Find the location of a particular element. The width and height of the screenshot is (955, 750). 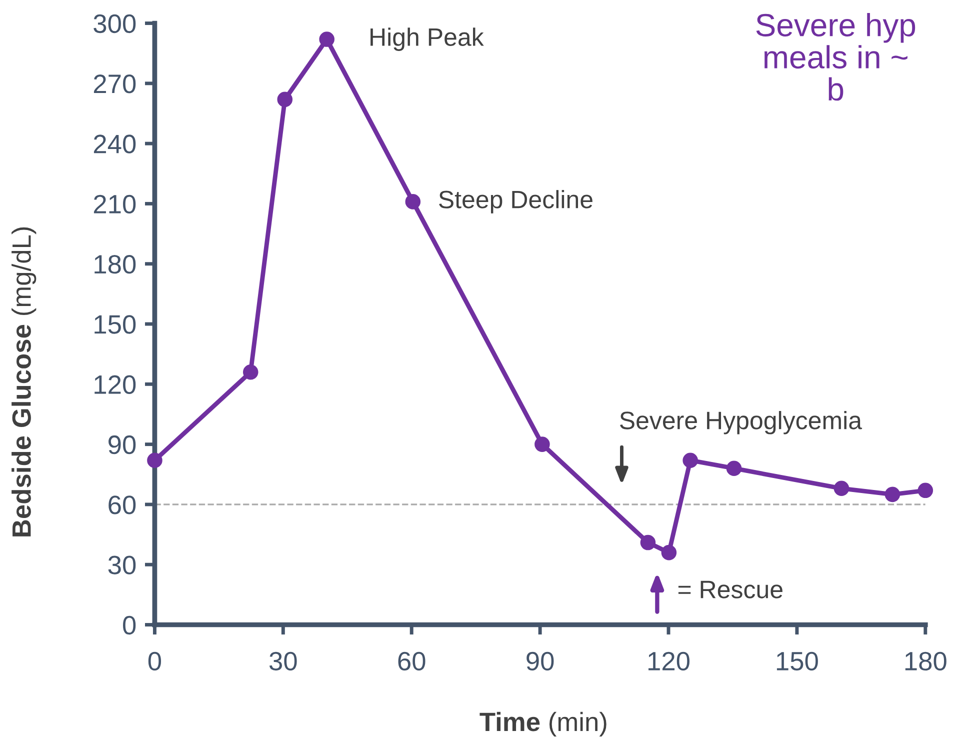

x-tick-label: 90 is located at coordinates (540, 661).